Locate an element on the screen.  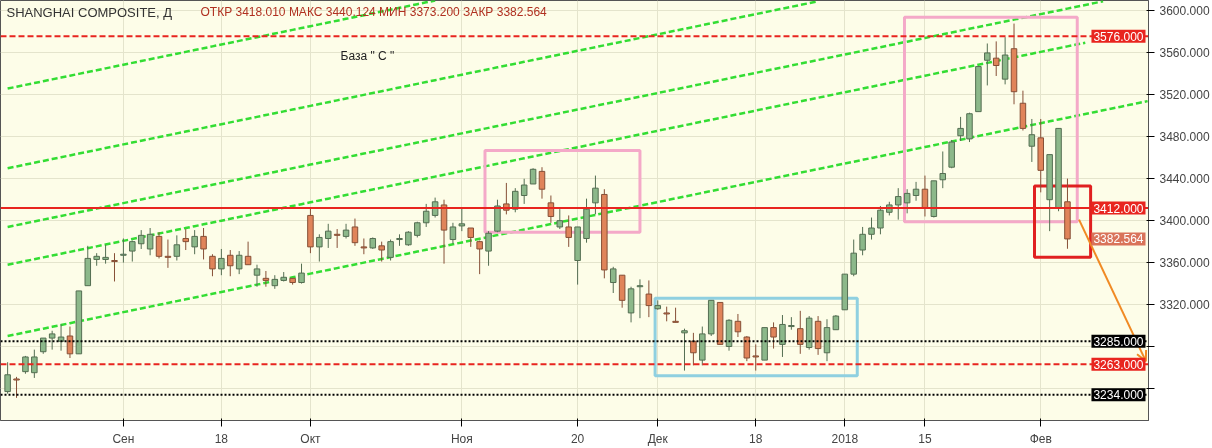
y-tick-label: 3520.000 is located at coordinates (1184, 95).